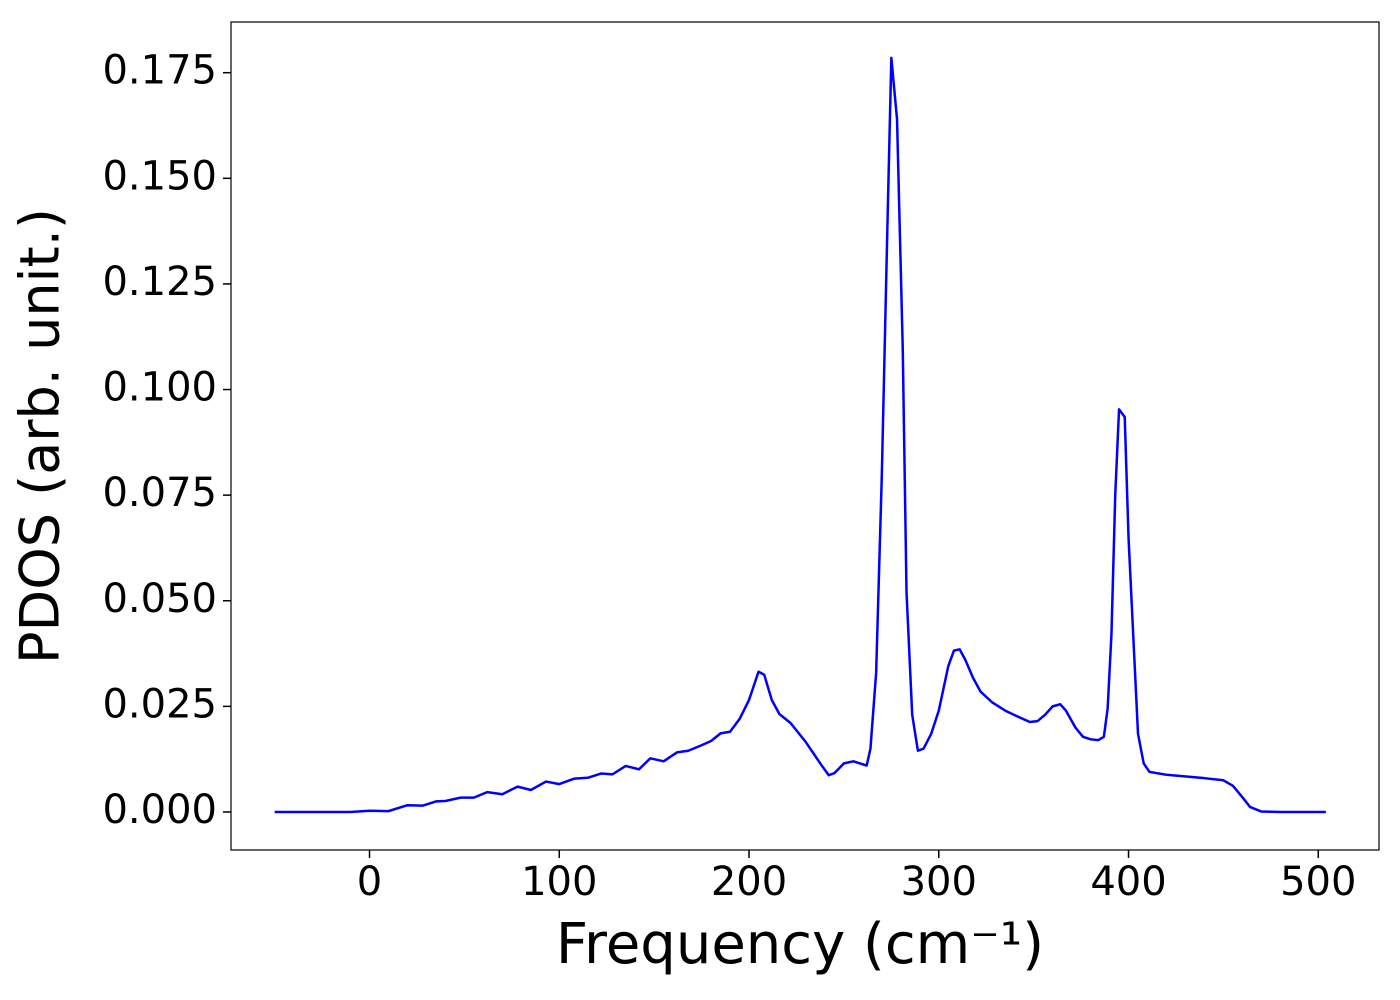 Image resolution: width=1400 pixels, height=1000 pixels. What do you see at coordinates (159, 388) in the screenshot?
I see `y-tick-label: 0.100` at bounding box center [159, 388].